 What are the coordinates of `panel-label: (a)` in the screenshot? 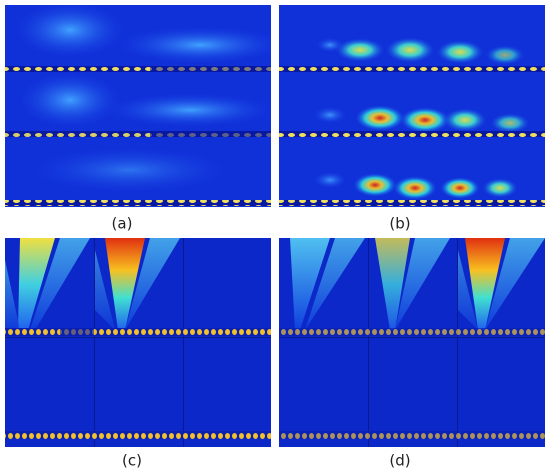 It's located at (122, 224).